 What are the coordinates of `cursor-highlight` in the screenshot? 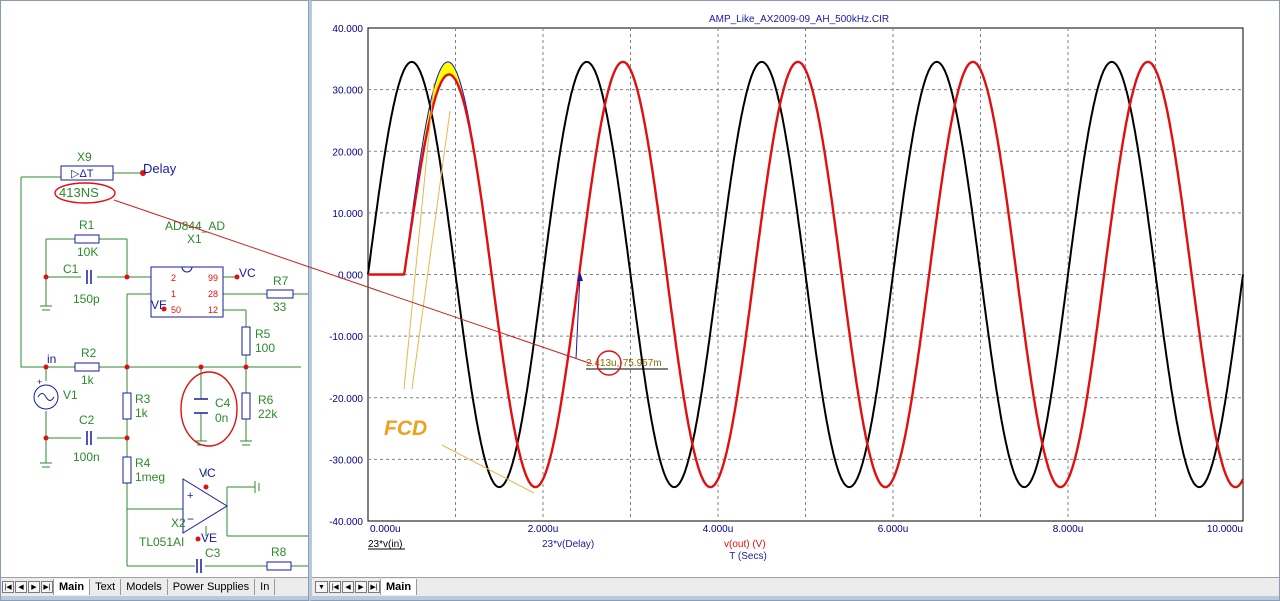 It's located at (609, 363).